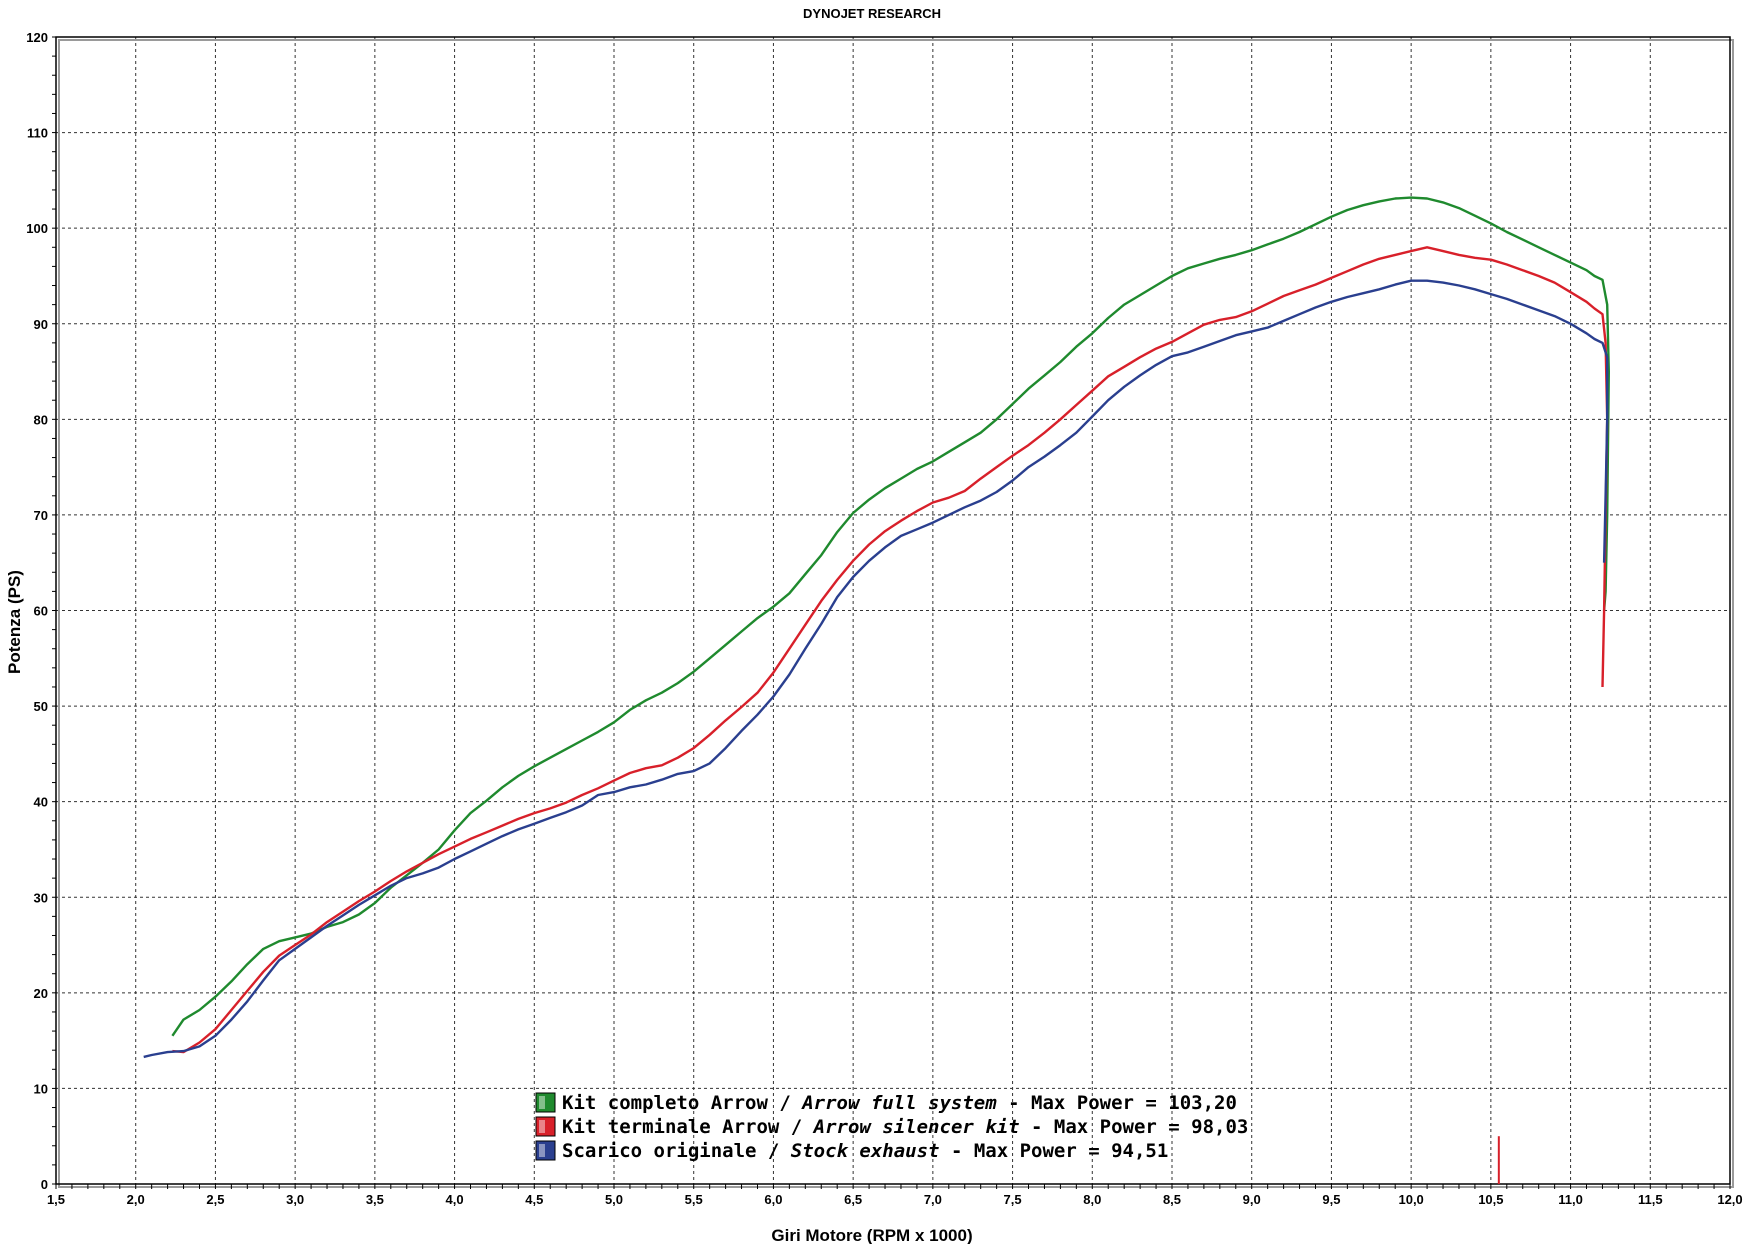 This screenshot has height=1249, width=1744. I want to click on legend-label-part: Arrow silencer kit, so click(916, 1127).